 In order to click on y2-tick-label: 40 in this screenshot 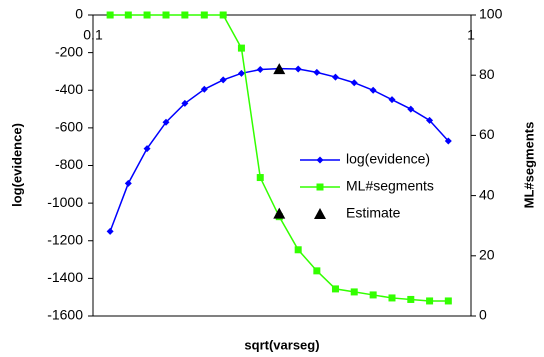, I will do `click(487, 194)`.